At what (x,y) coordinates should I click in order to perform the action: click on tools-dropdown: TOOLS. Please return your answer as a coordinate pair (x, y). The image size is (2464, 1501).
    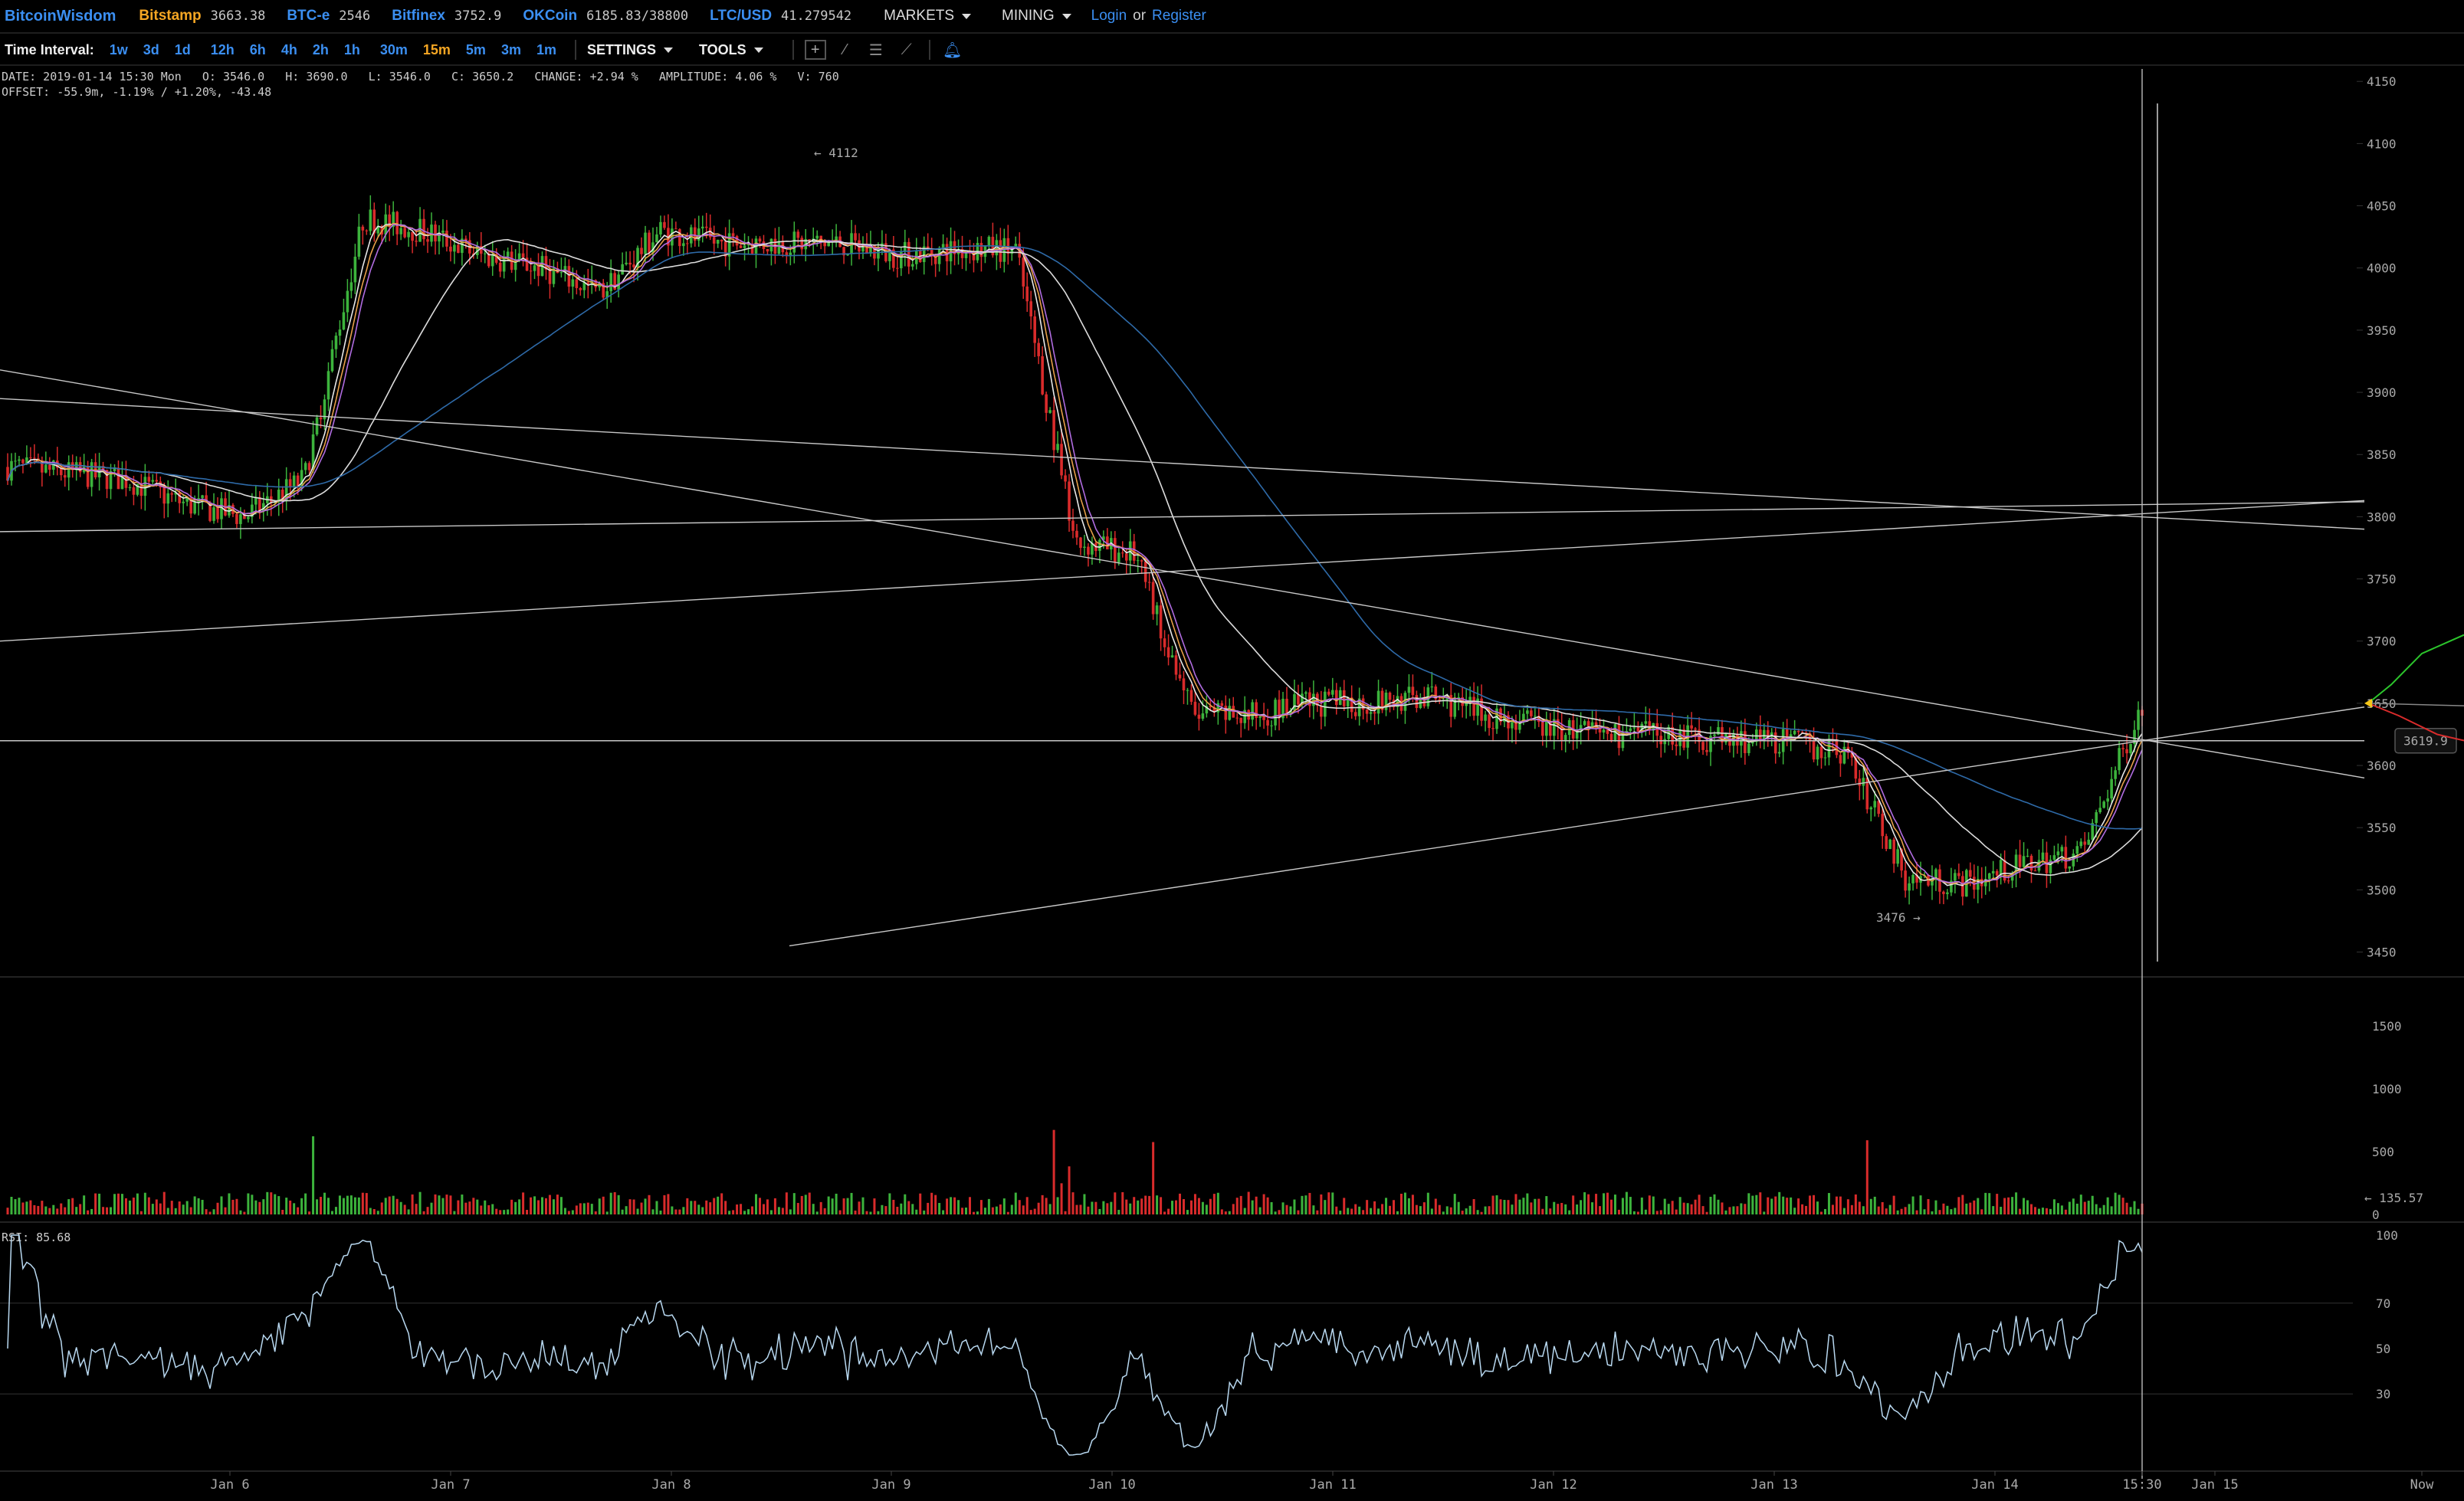
    Looking at the image, I should click on (731, 50).